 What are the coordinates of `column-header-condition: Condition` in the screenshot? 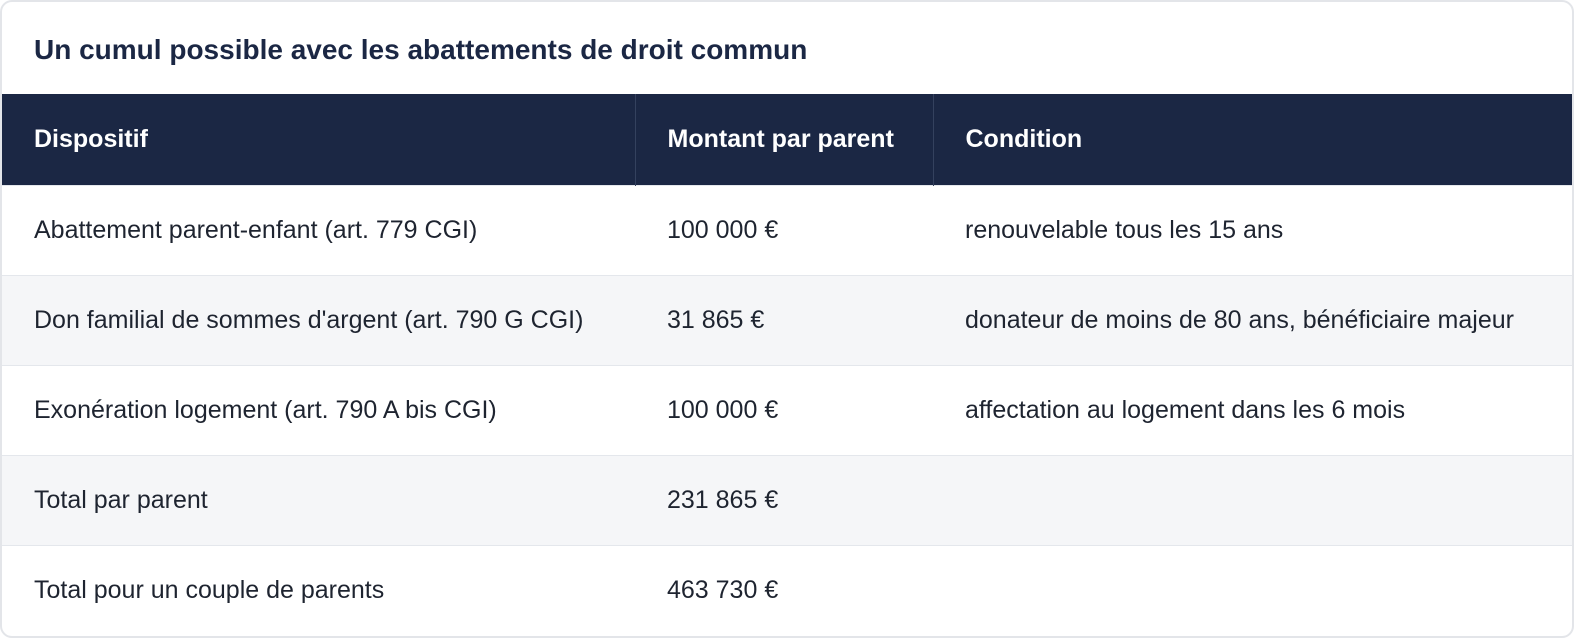 It's located at (1252, 139).